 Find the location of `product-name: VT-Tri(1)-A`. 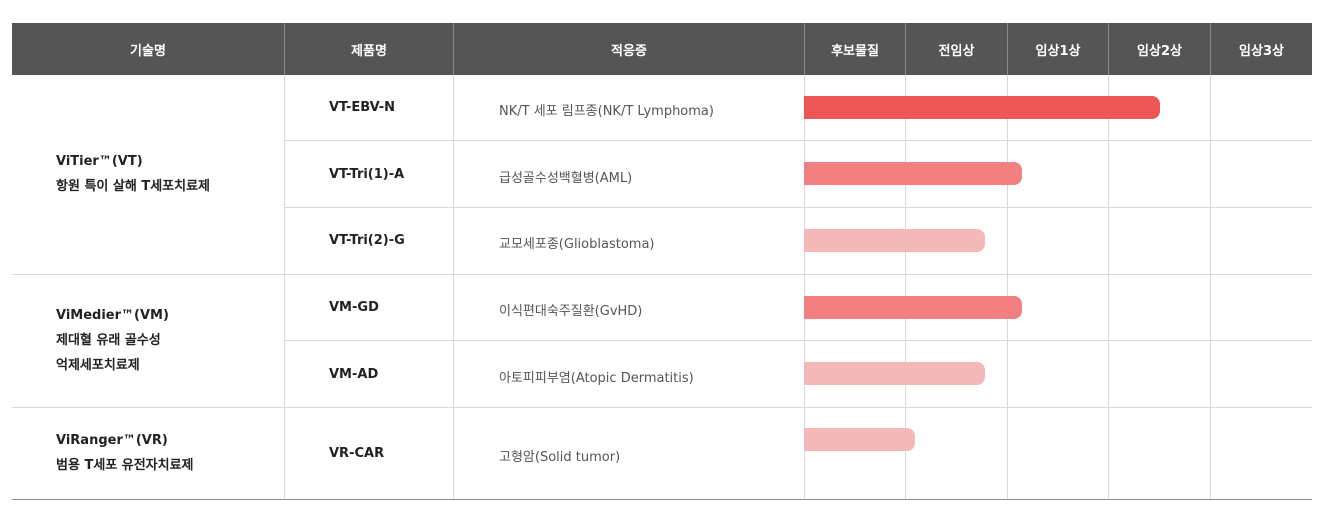

product-name: VT-Tri(1)-A is located at coordinates (367, 174).